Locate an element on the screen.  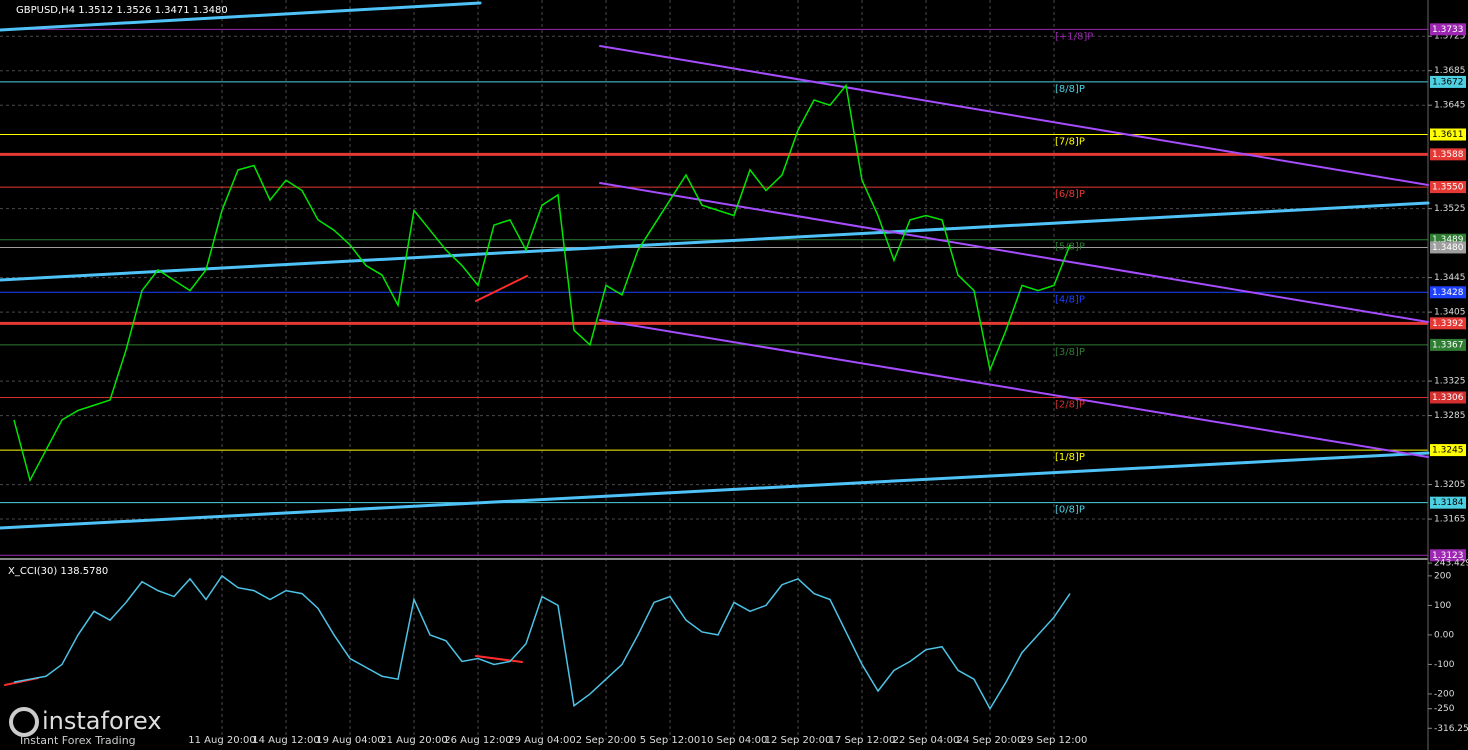
level-label: 1.3245 is located at coordinates (1448, 451).